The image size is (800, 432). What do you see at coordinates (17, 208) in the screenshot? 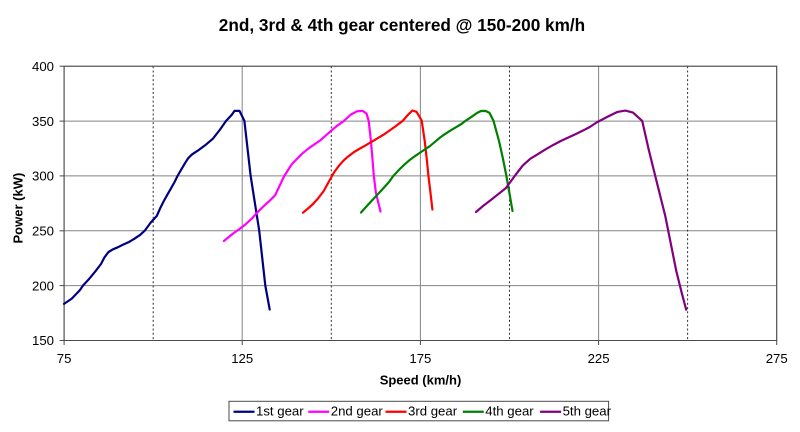
I see `svg-text: Power (kW)` at bounding box center [17, 208].